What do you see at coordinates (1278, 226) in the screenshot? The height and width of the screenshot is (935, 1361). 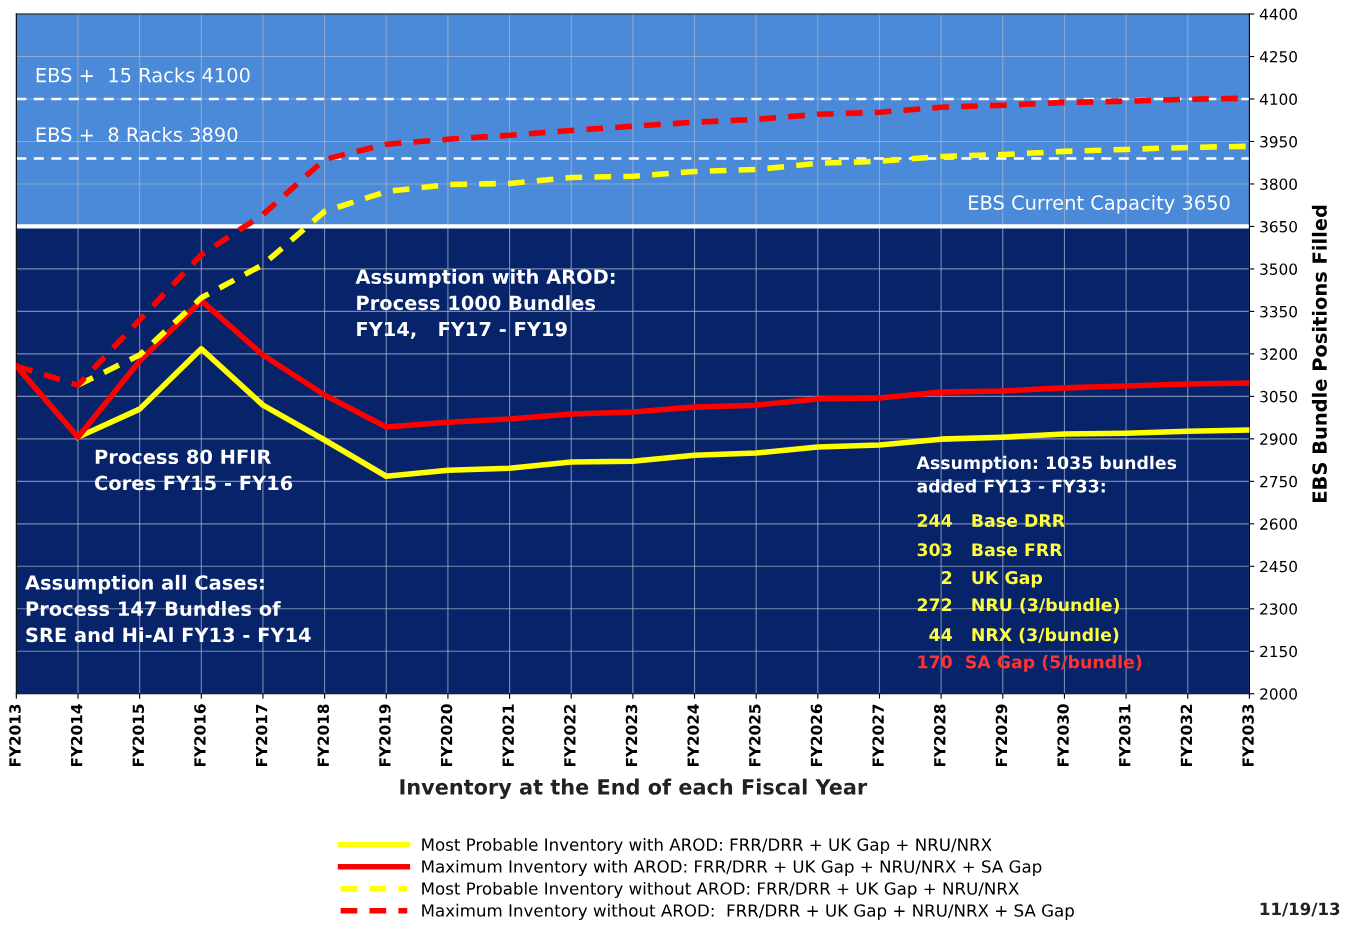 I see `y-tick-label: 3650` at bounding box center [1278, 226].